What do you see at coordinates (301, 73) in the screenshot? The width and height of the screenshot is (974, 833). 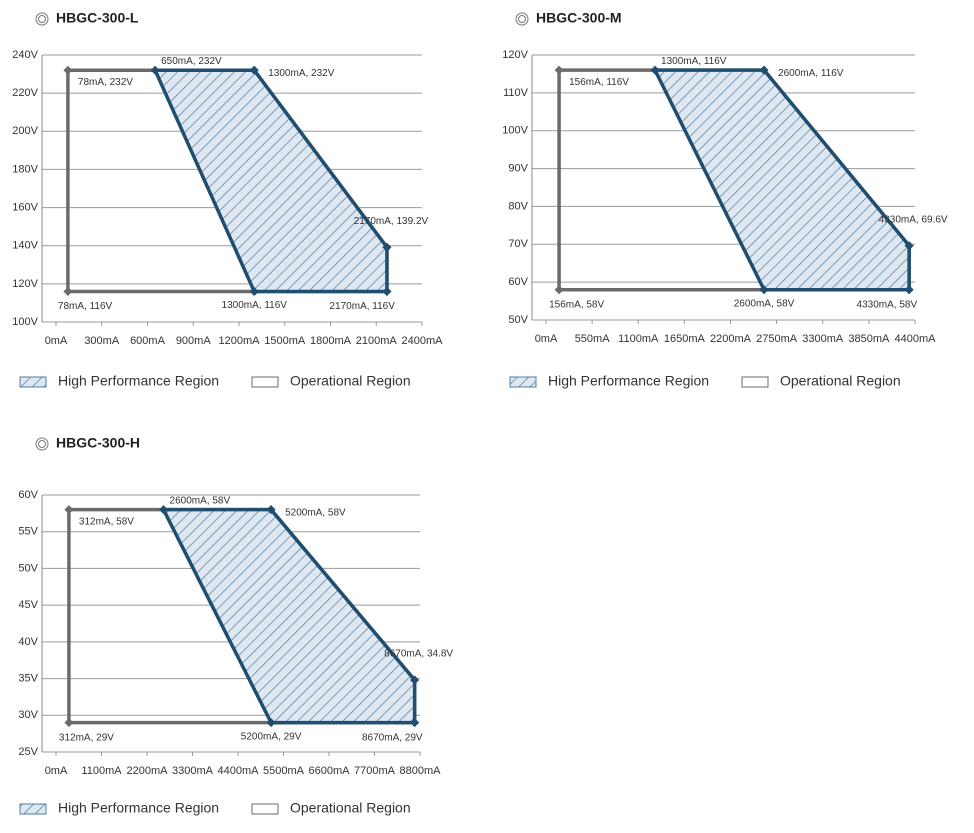 I see `point-label: 1300mA, 232V` at bounding box center [301, 73].